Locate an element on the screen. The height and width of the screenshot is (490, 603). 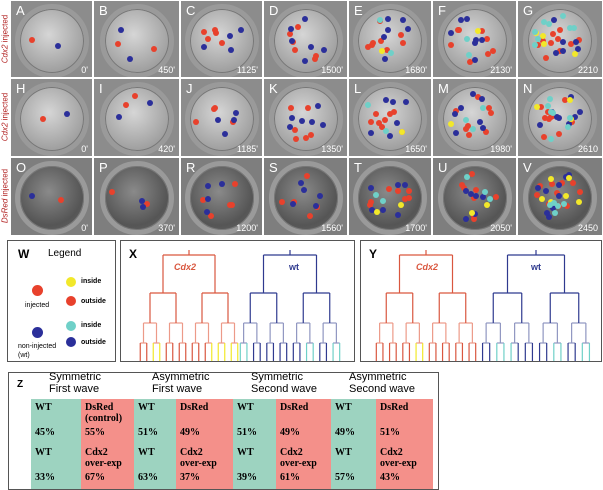
column-group-header: Symmetric Second wave is located at coordinates (284, 383).